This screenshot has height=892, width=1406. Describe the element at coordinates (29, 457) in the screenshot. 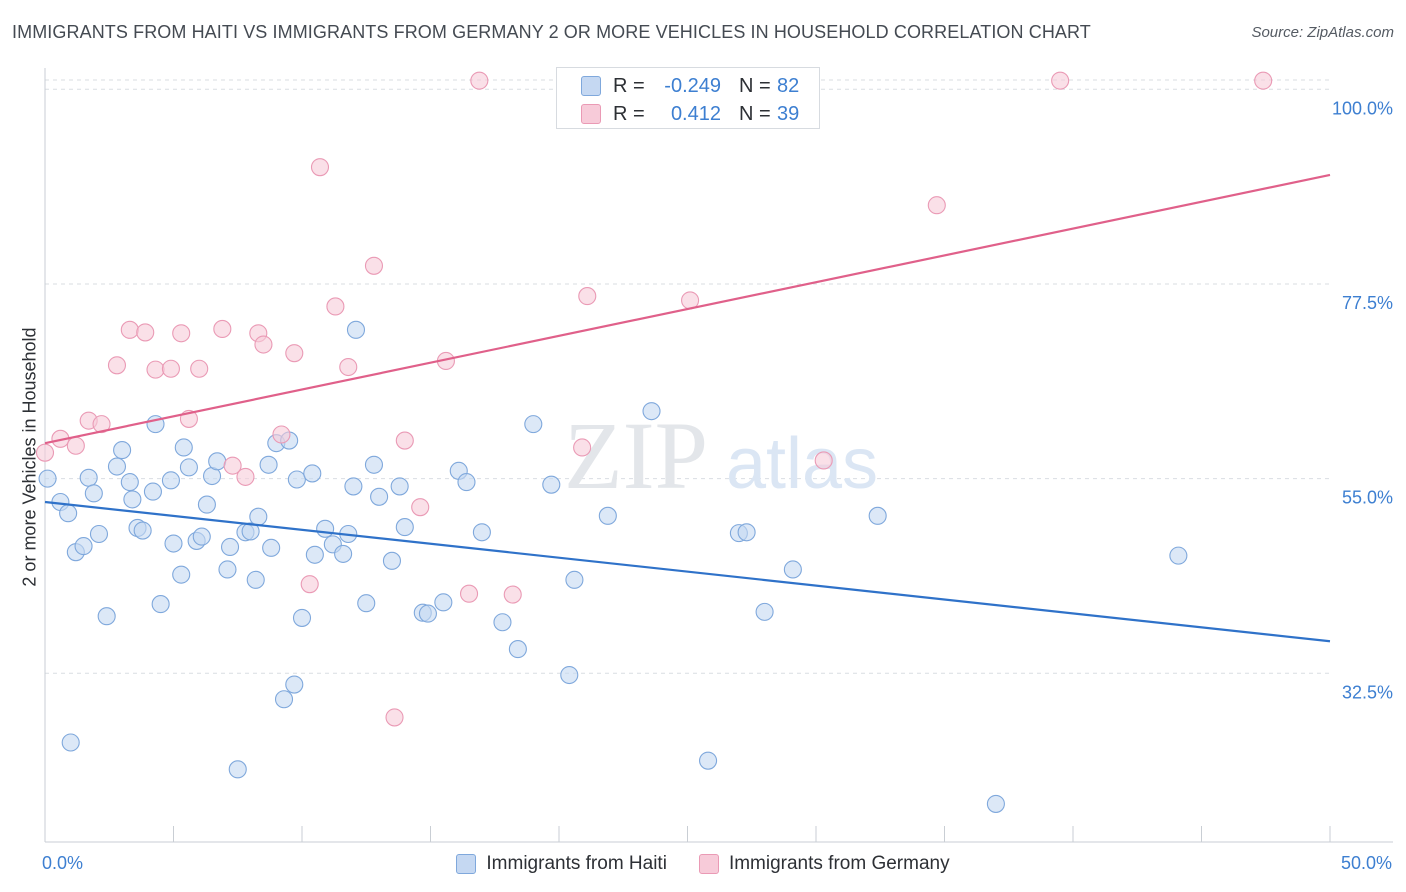

I see `y-axis-title: 2 or more Vehicles in Household` at that location.